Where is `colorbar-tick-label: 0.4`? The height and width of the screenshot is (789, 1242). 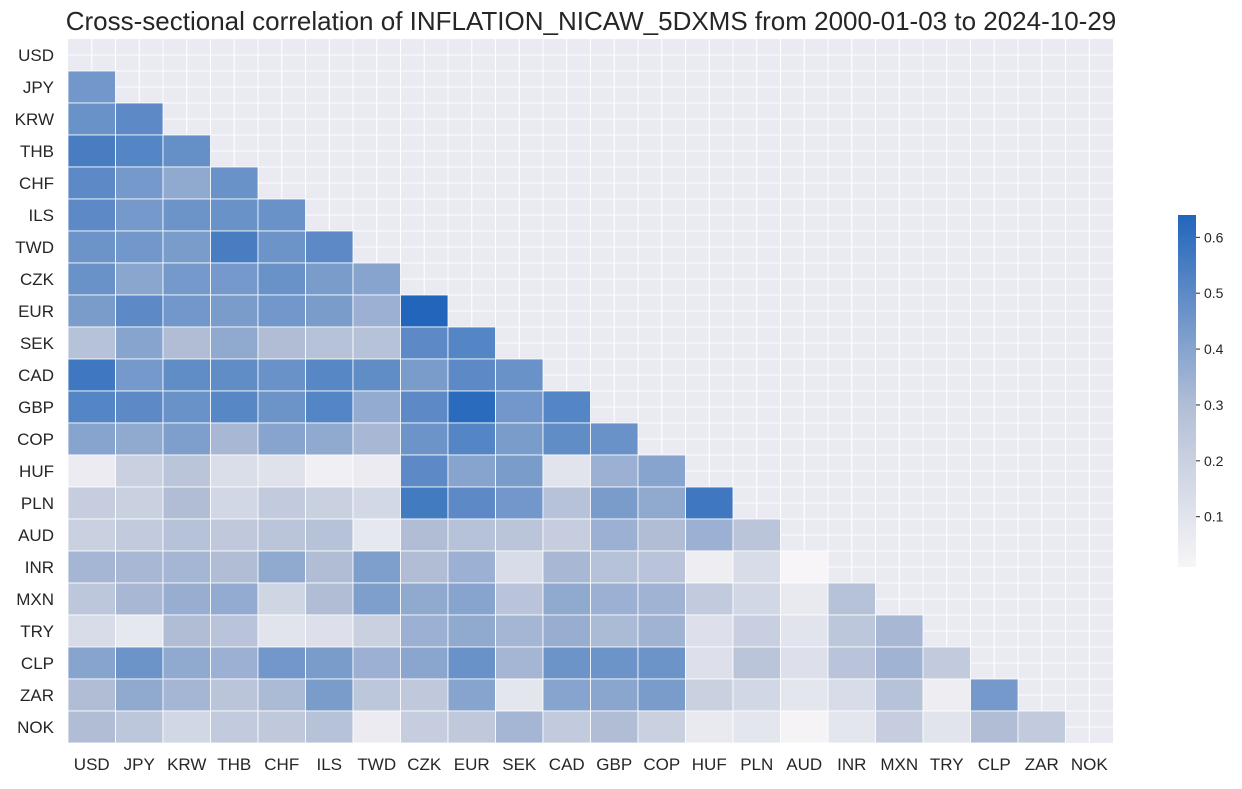
colorbar-tick-label: 0.4 is located at coordinates (1214, 349).